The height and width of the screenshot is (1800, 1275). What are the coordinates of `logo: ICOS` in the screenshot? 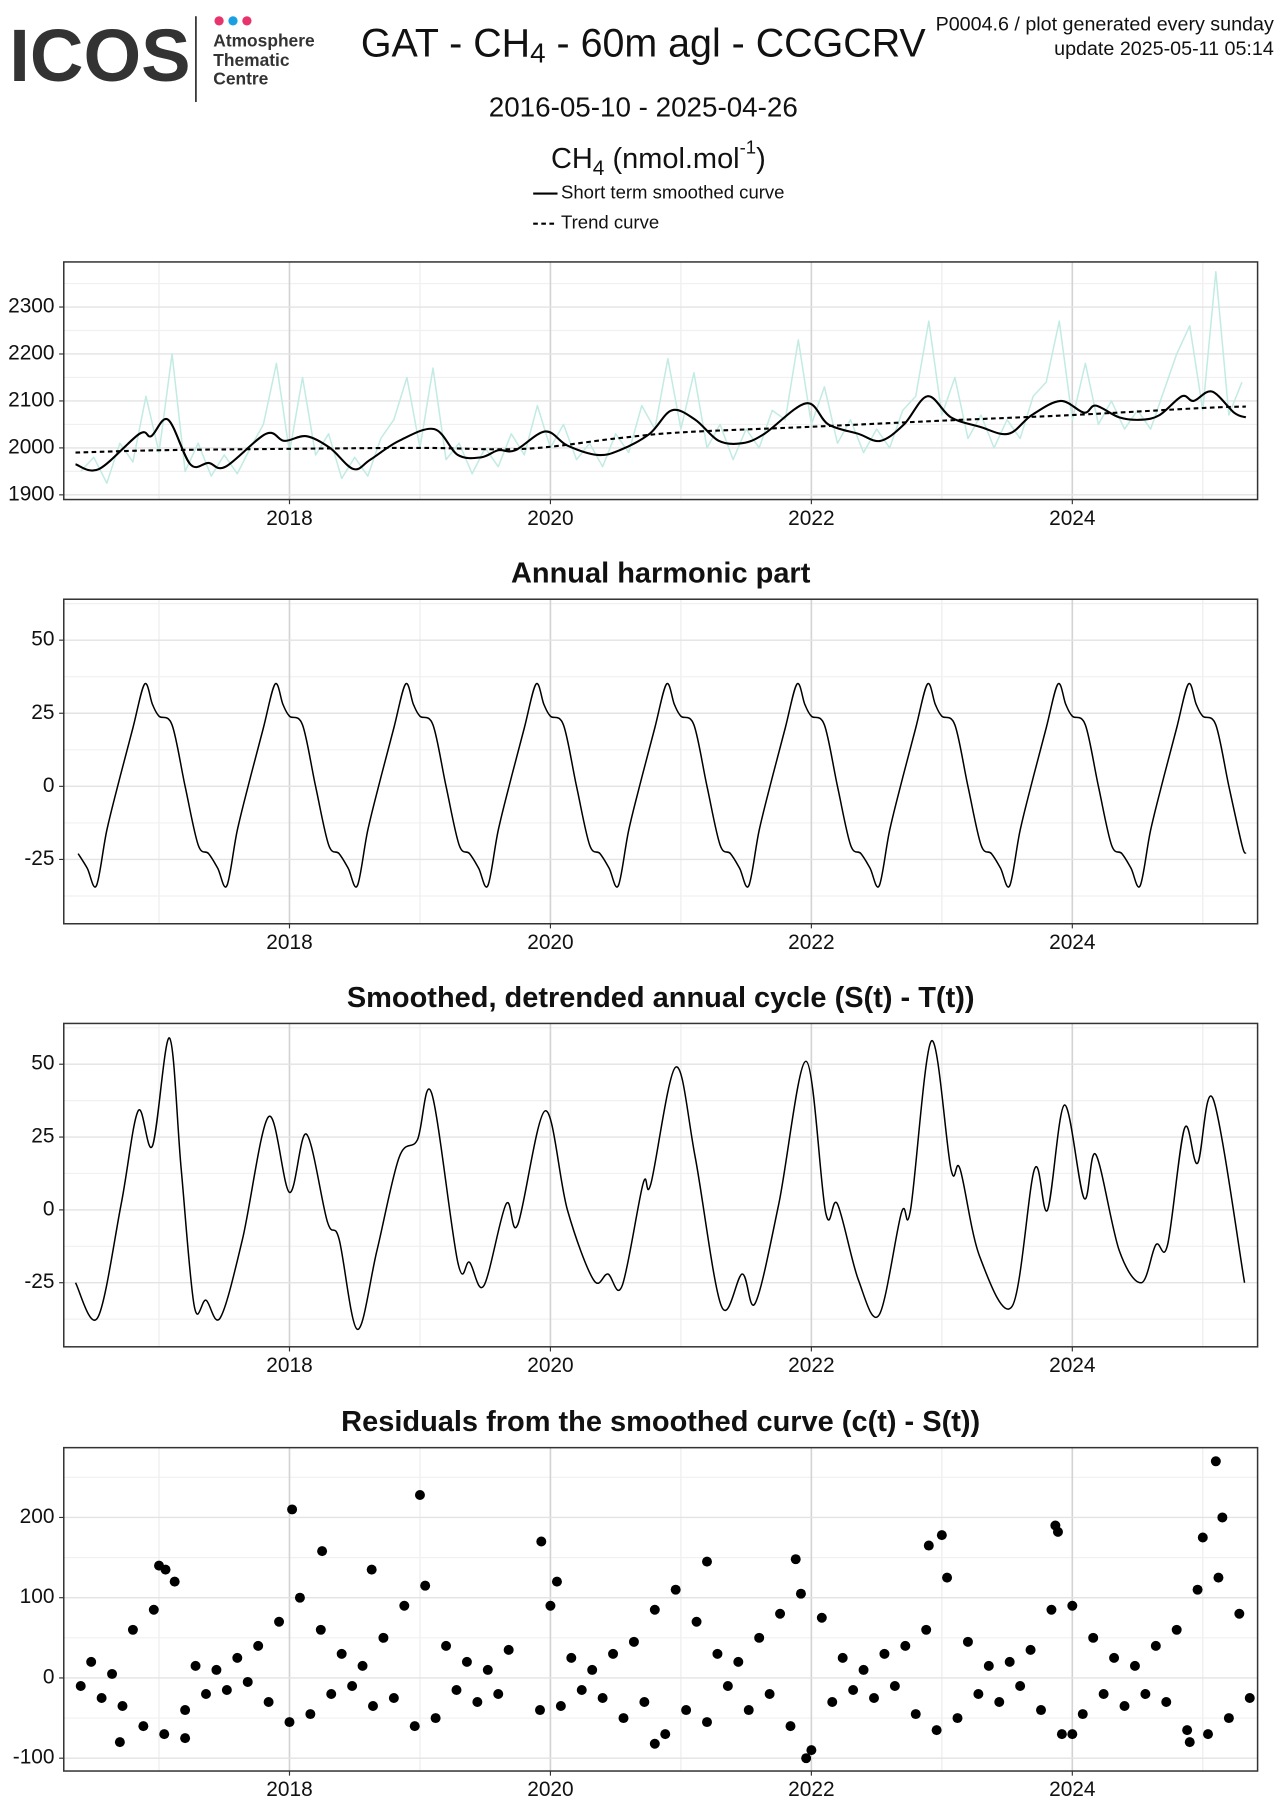 It's located at (99, 55).